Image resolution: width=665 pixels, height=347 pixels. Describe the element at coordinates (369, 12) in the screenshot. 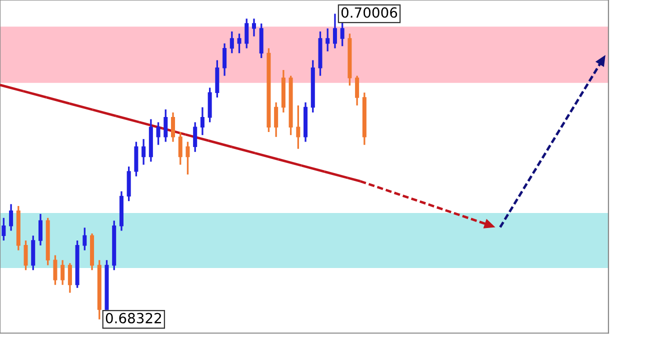

I see `annotation: 0.70006` at that location.